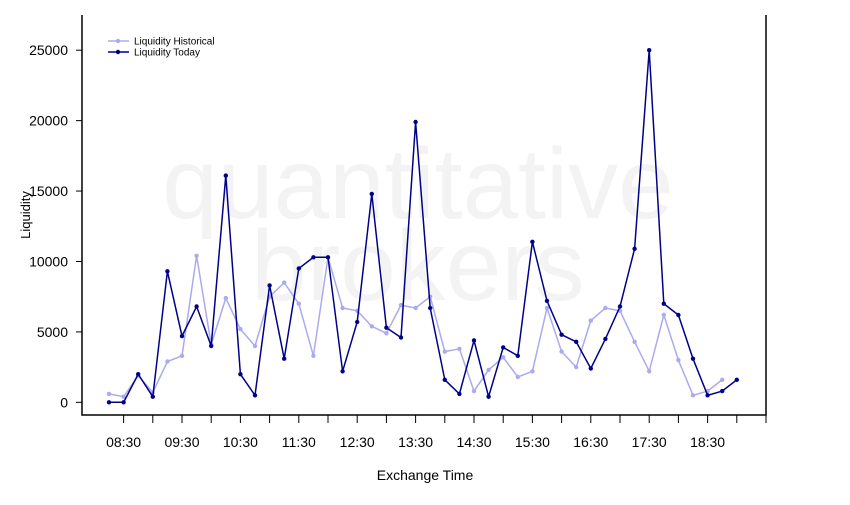 The height and width of the screenshot is (505, 850). Describe the element at coordinates (649, 442) in the screenshot. I see `x-tick-label: 17:30` at that location.